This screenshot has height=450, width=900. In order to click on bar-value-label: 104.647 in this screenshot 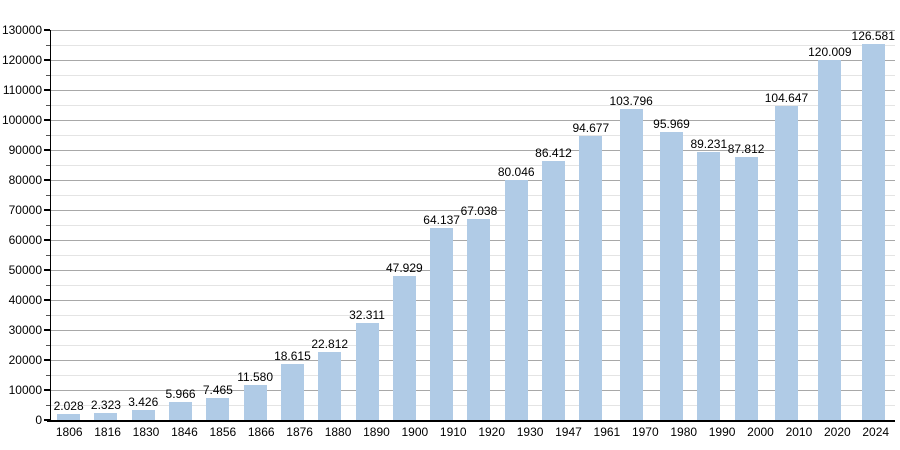, I will do `click(786, 98)`.